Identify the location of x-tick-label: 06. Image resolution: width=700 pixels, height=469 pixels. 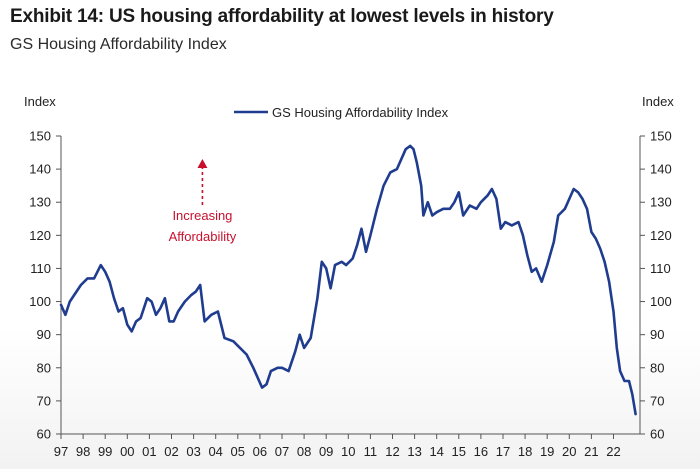
(260, 451).